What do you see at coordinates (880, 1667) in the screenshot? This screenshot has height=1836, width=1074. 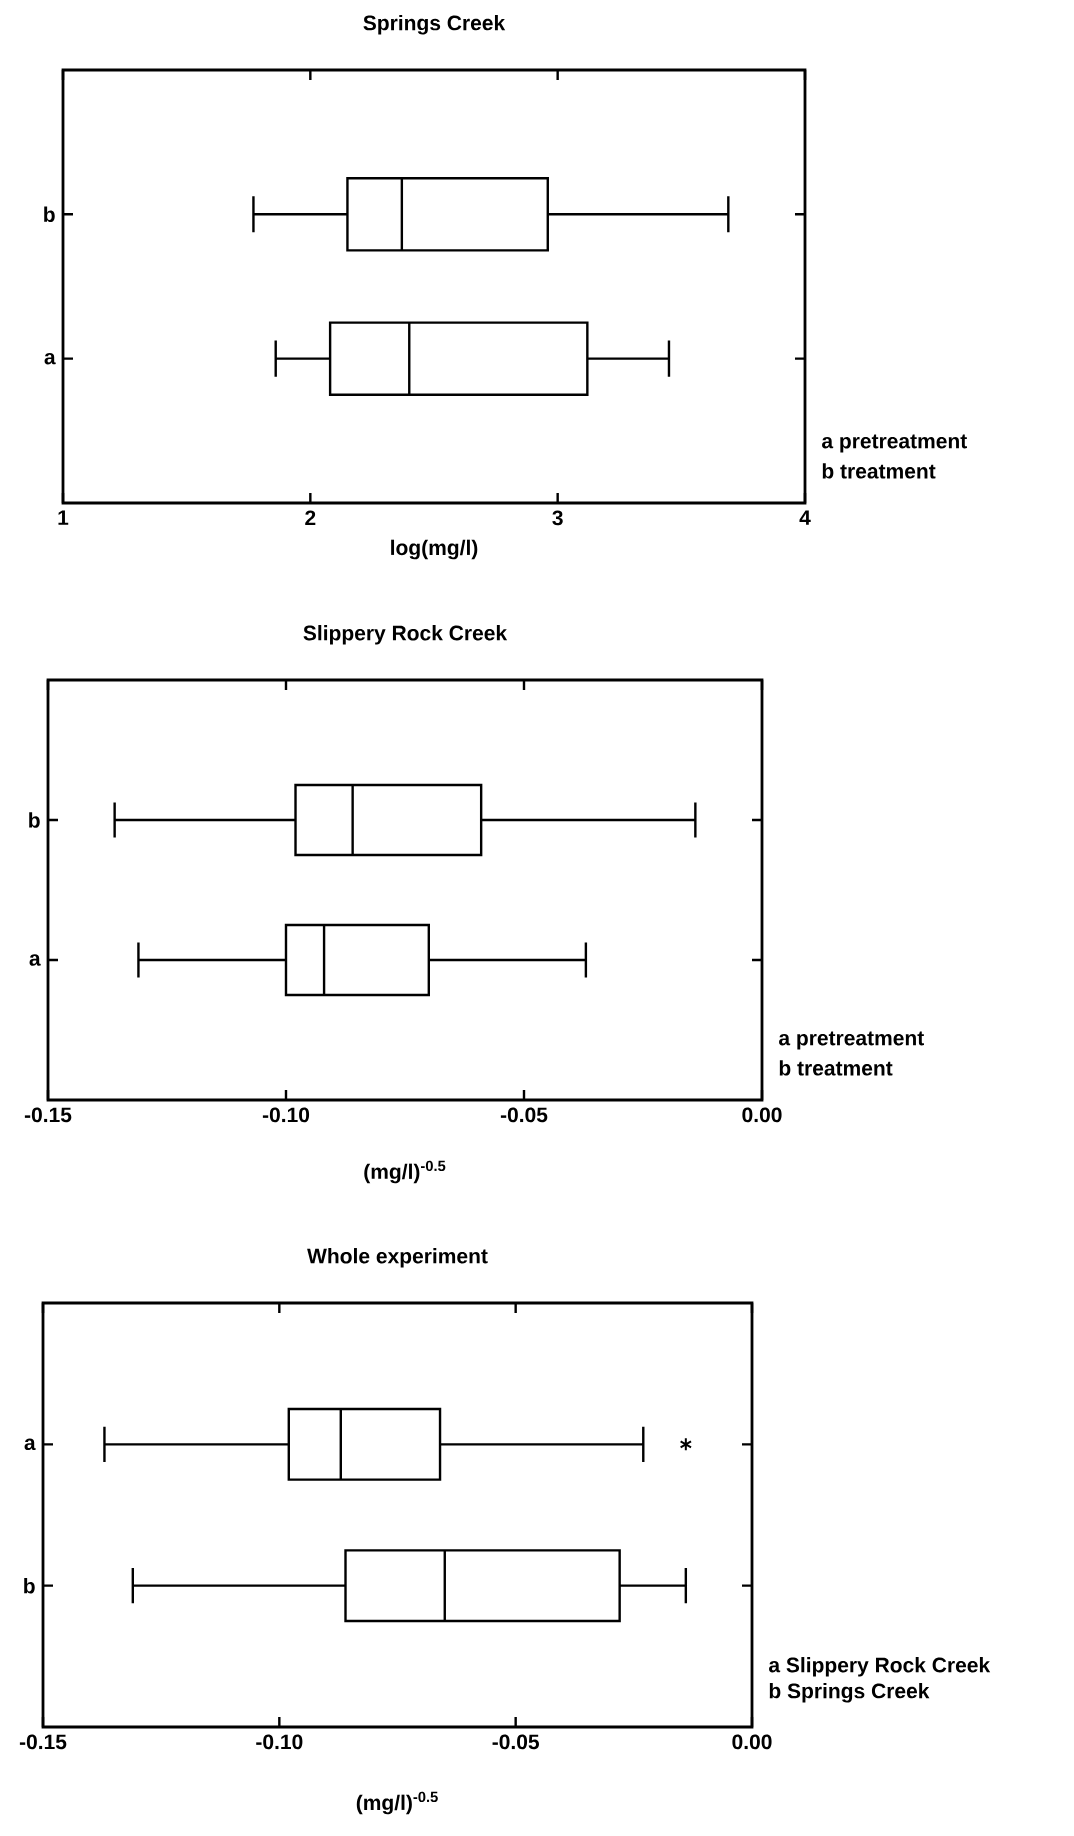 I see `text: a Slippery Rock Creek` at bounding box center [880, 1667].